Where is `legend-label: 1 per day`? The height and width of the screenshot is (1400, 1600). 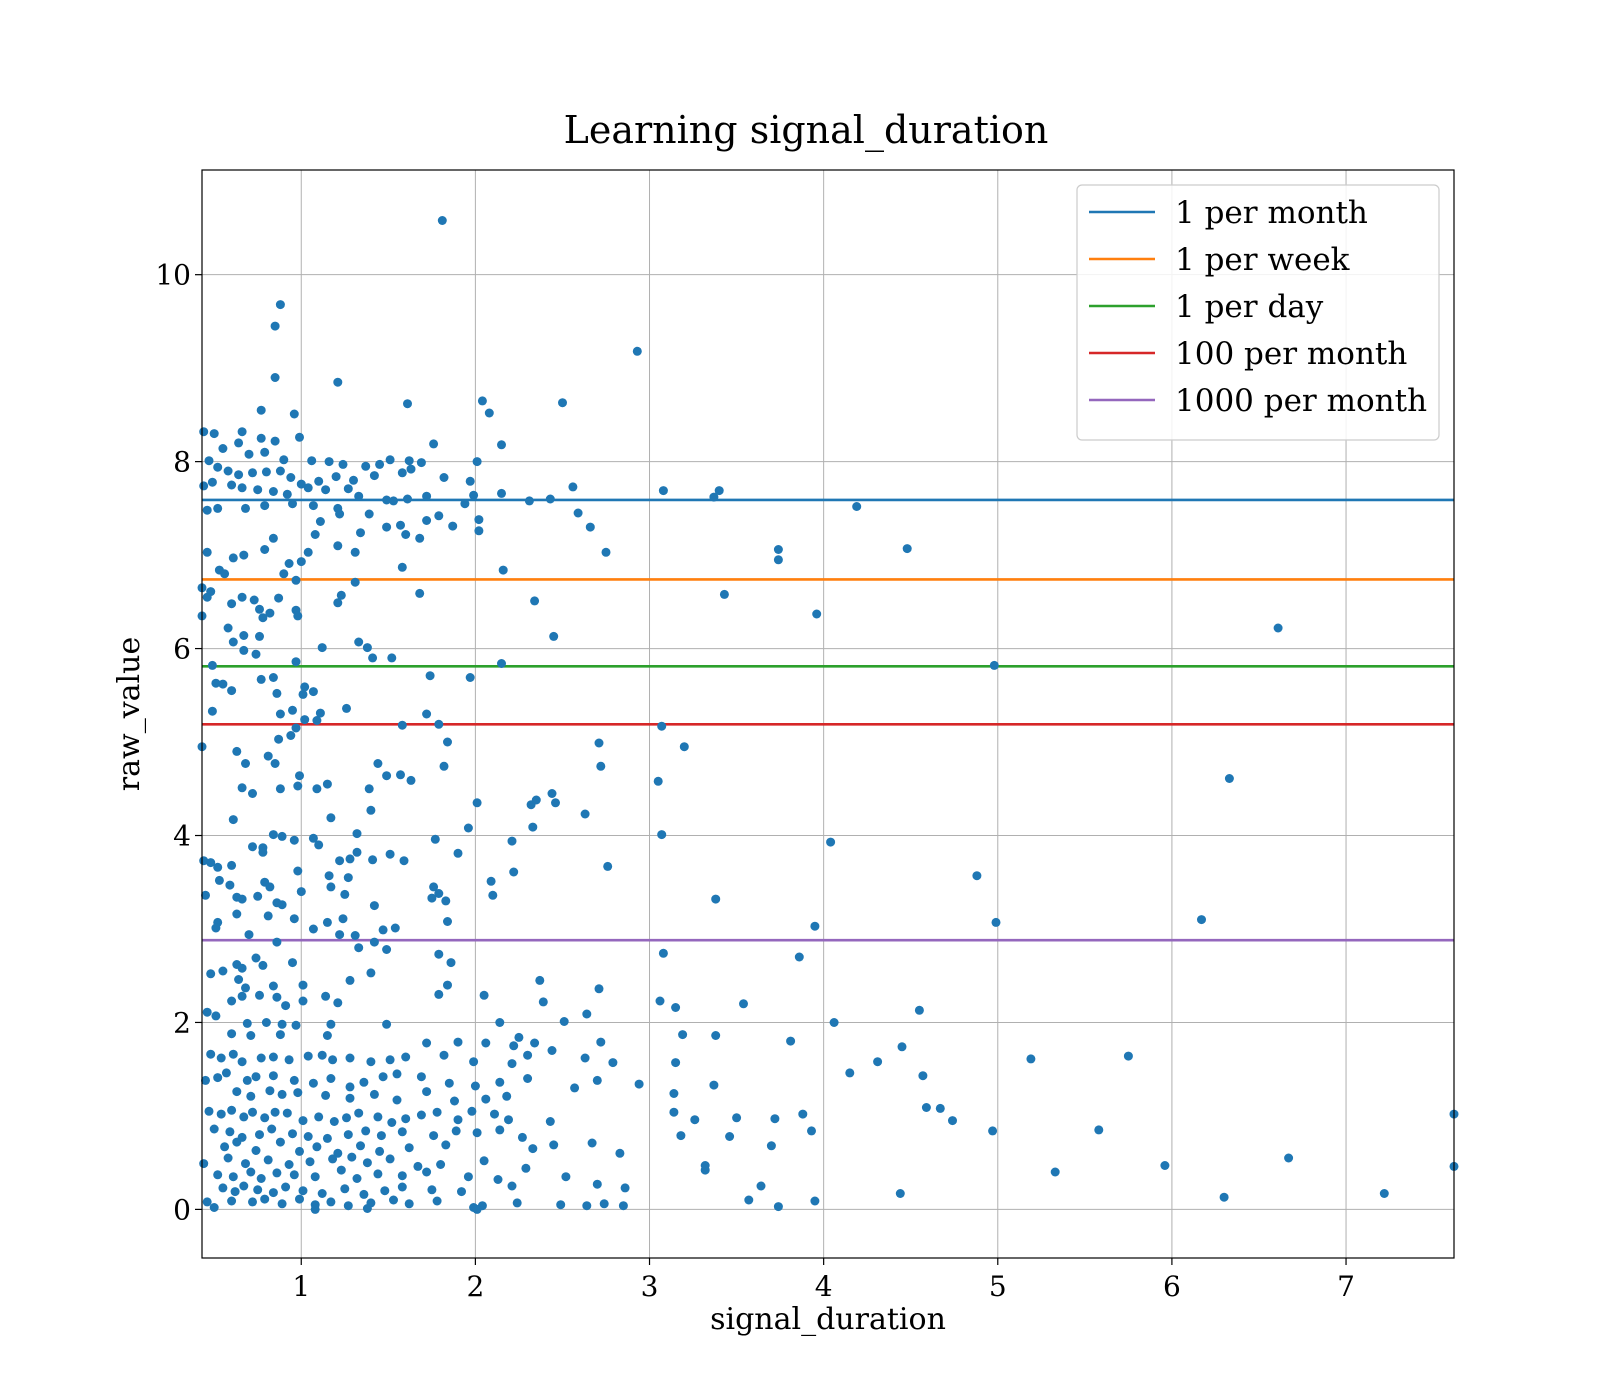
legend-label: 1 per day is located at coordinates (1249, 307).